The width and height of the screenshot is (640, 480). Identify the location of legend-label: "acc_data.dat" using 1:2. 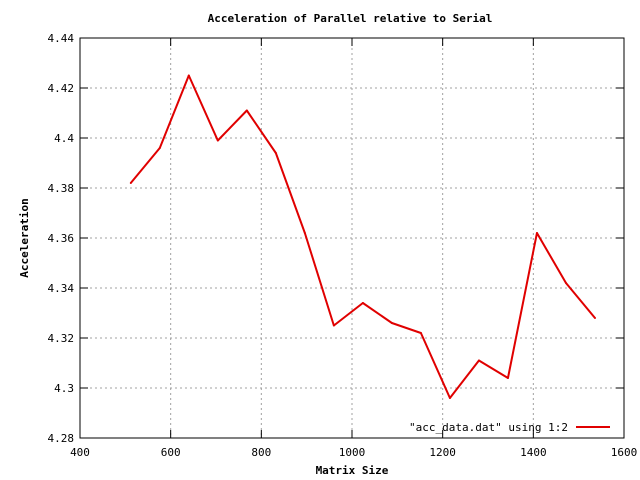
(488, 427).